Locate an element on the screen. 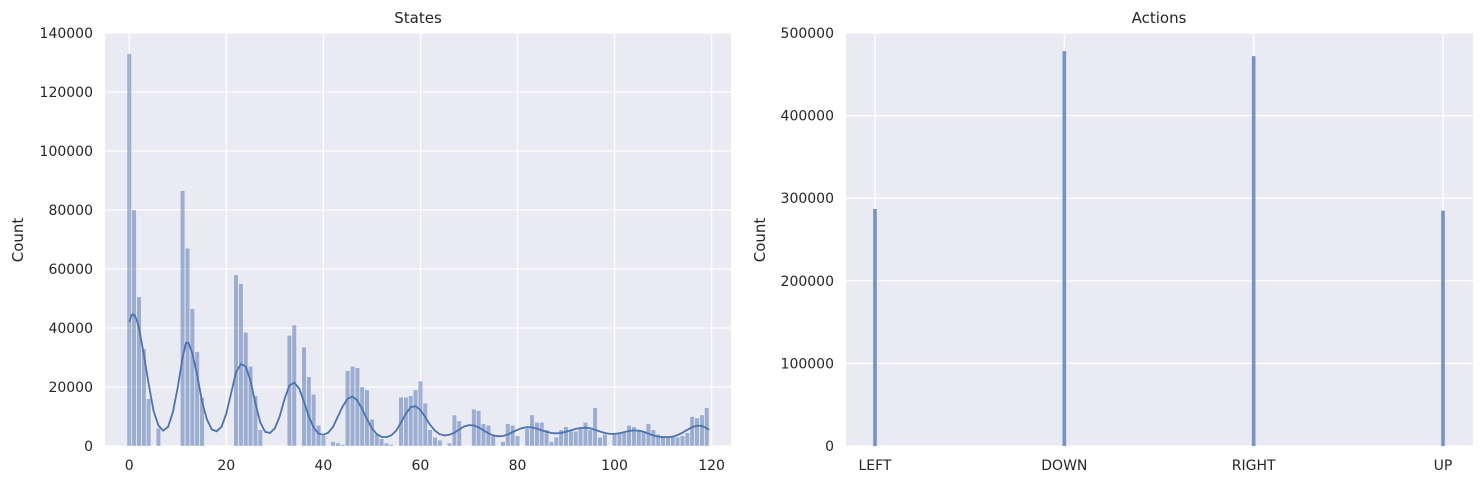  actions-x-tick-label: UP is located at coordinates (1443, 466).